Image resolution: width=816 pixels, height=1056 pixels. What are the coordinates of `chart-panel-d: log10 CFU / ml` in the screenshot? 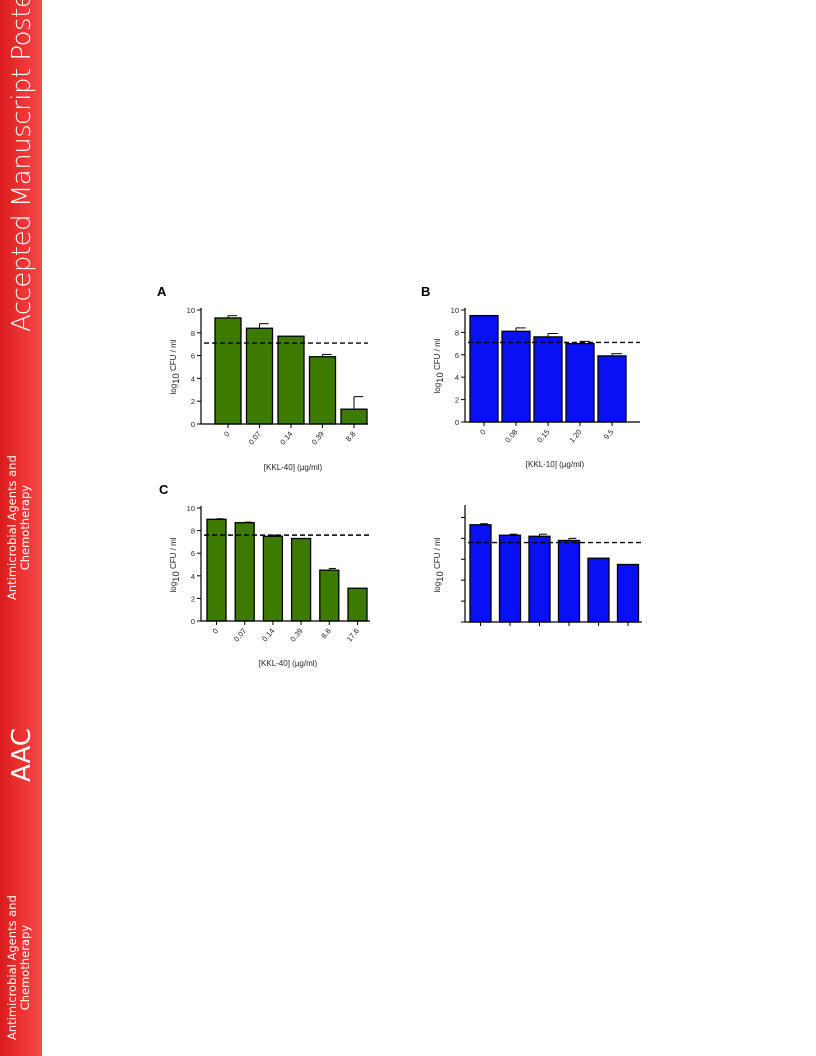 It's located at (537, 565).